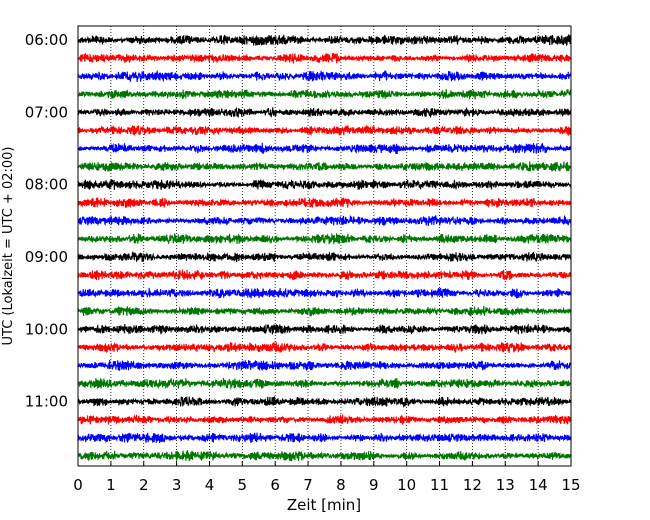 Image resolution: width=650 pixels, height=520 pixels. Describe the element at coordinates (505, 485) in the screenshot. I see `x-tick-label: 13` at that location.